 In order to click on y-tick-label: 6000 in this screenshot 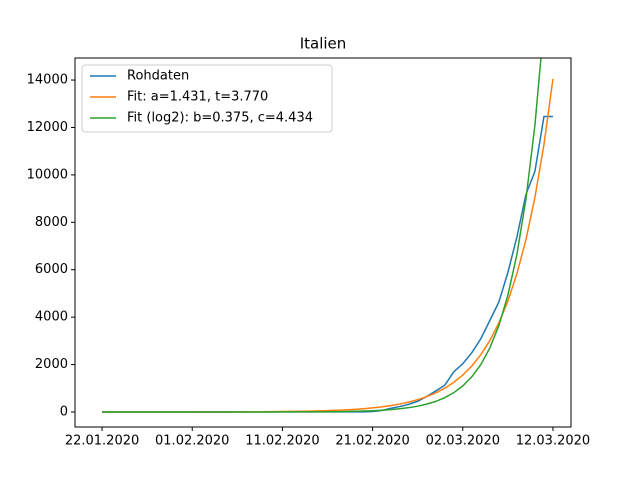, I will do `click(51, 269)`.